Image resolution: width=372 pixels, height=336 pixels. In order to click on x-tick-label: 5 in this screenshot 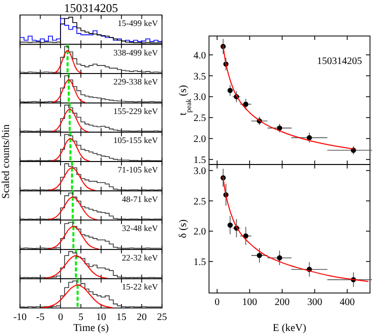, I will do `click(81, 317)`.